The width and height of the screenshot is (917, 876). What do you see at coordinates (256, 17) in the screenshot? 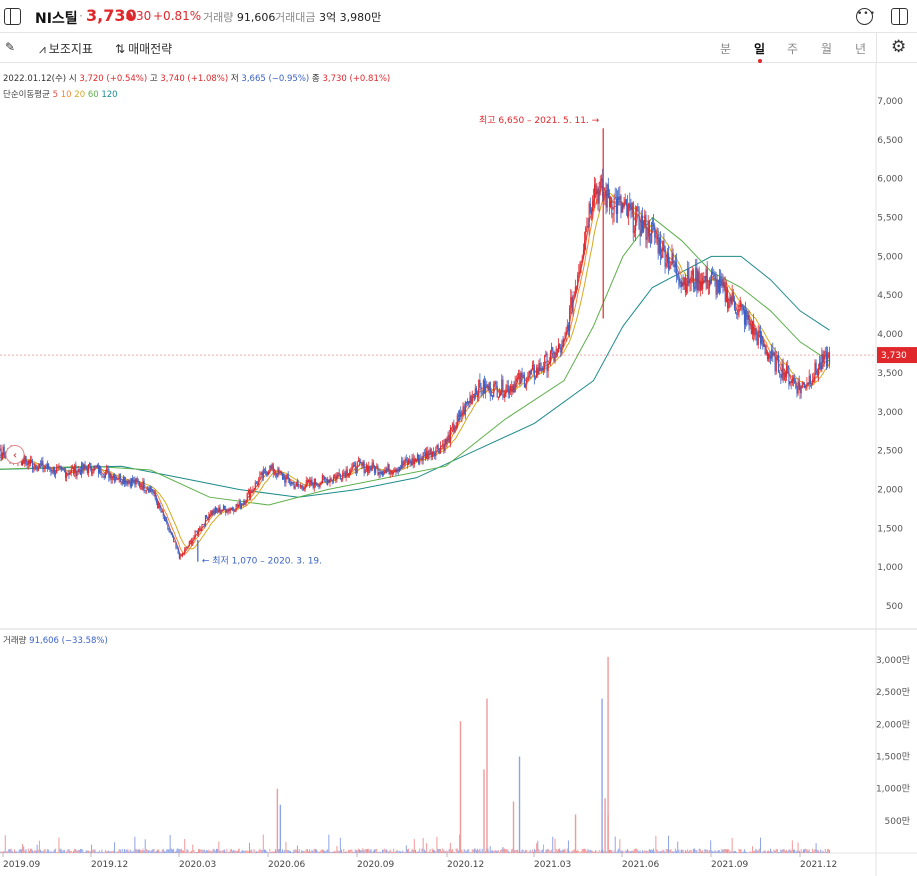
I see `volume-value: 91,606` at bounding box center [256, 17].